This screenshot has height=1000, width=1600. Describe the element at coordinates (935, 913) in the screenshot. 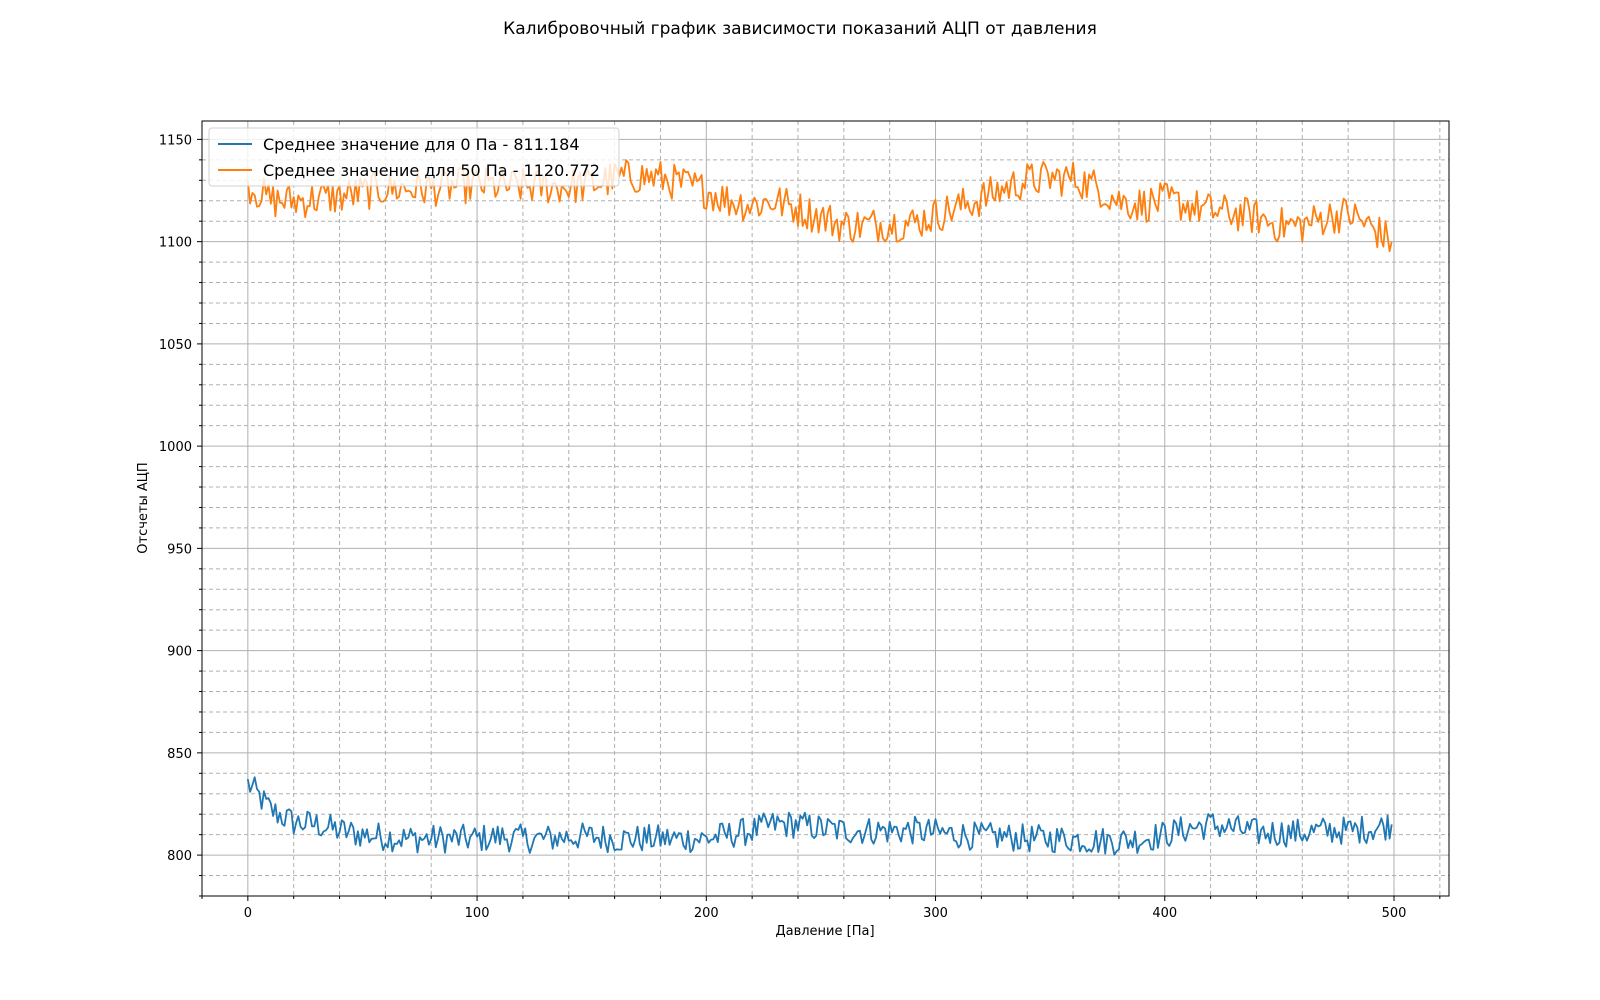

I see `x-tick-label: 300` at that location.